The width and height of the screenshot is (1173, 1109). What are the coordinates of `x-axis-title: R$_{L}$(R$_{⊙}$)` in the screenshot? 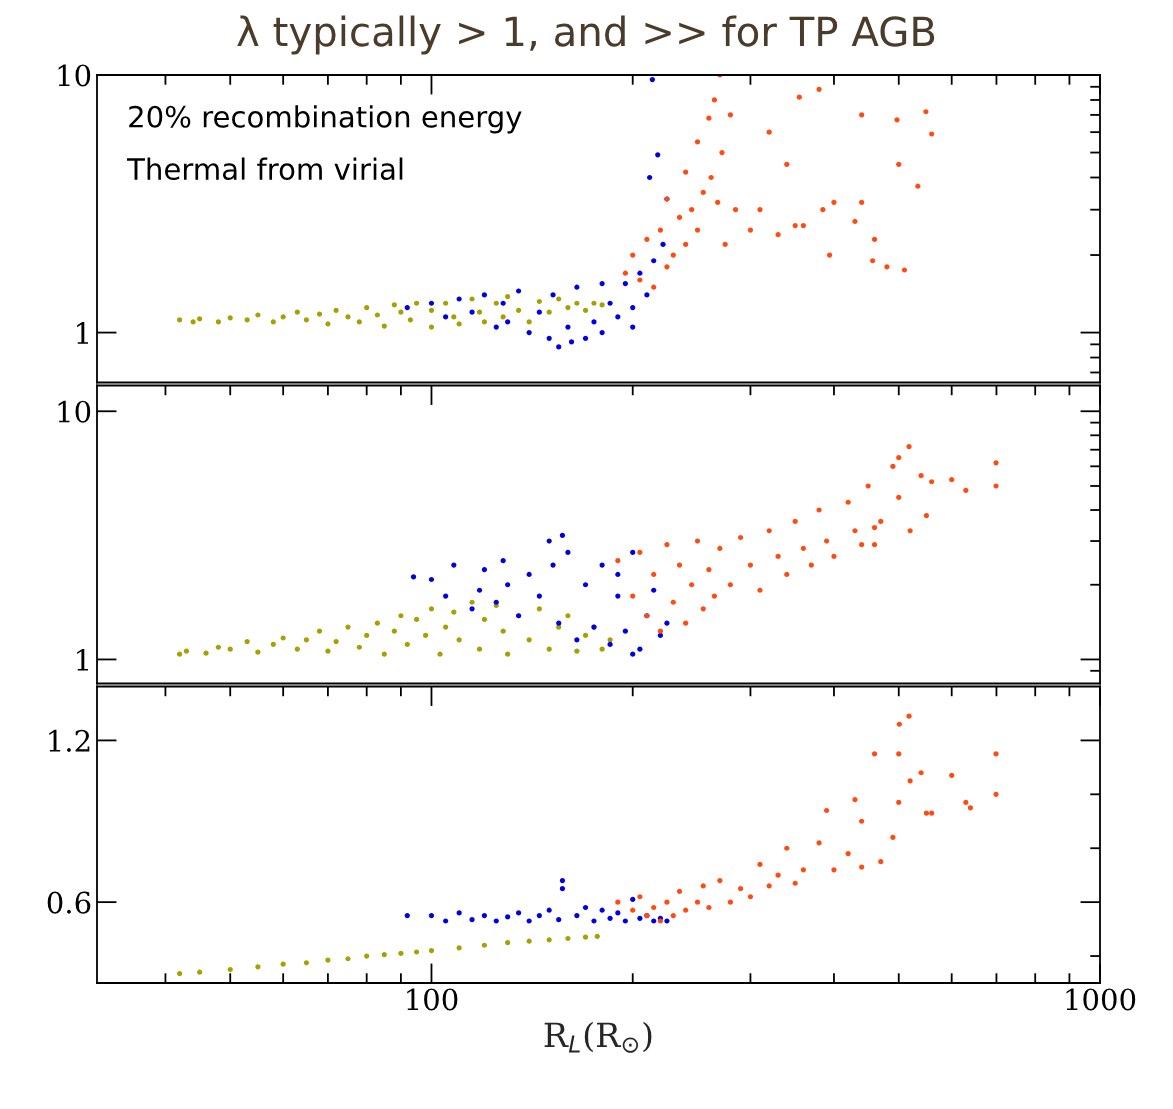 It's located at (598, 1037).